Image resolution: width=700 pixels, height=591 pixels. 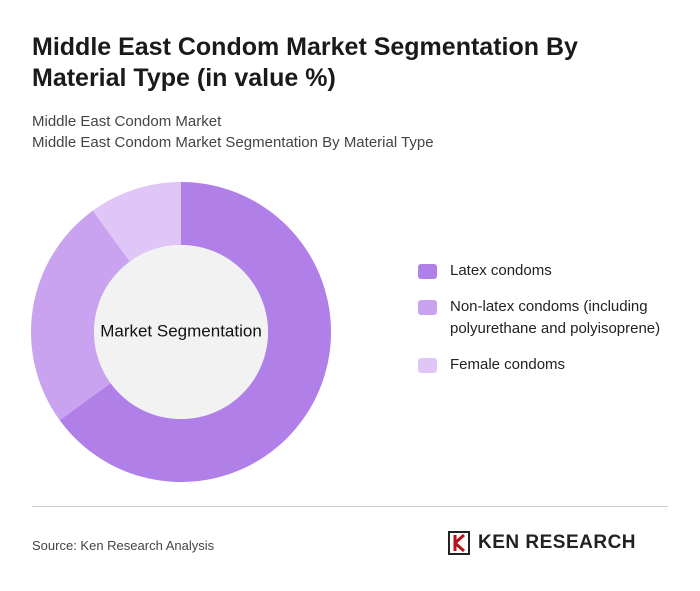 I want to click on source: Source: Ken Research Analysis, so click(x=123, y=545).